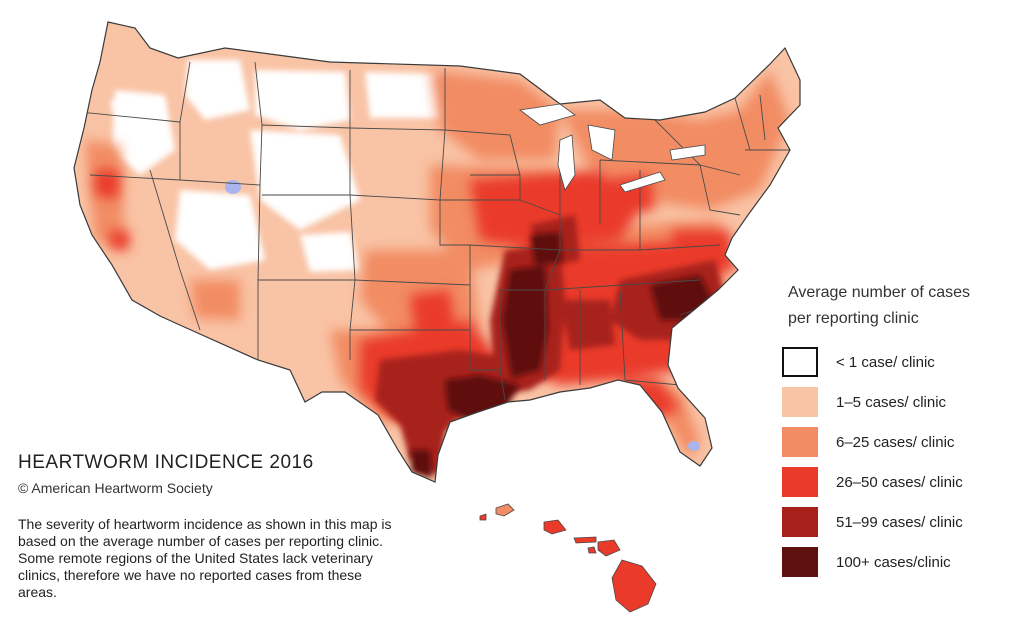 The width and height of the screenshot is (1024, 620). I want to click on low-incidence-areas, so click(276, 166).